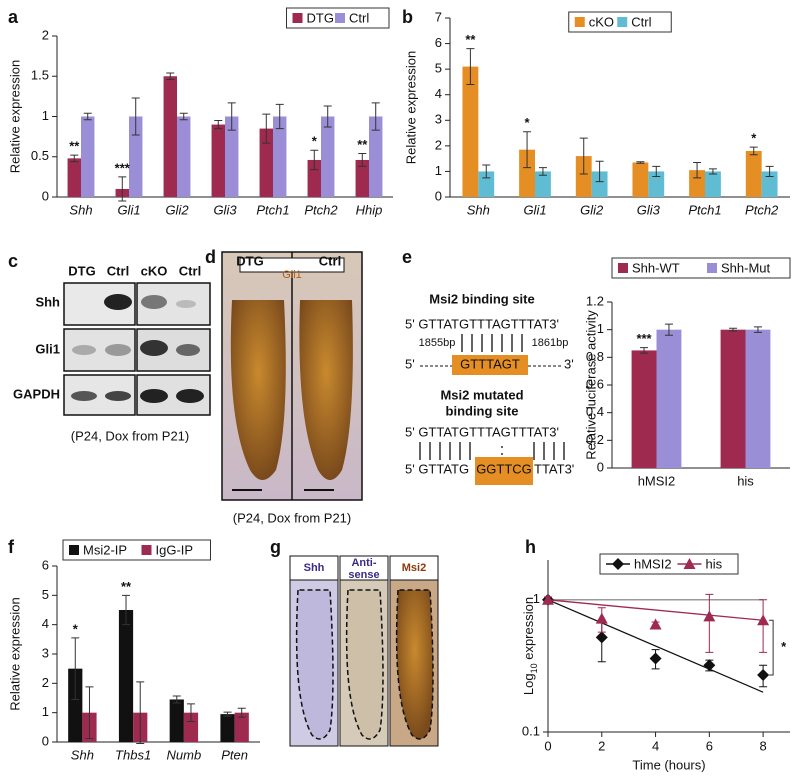 This screenshot has width=798, height=782. I want to click on caption: (P24, Dox from P21), so click(292, 517).